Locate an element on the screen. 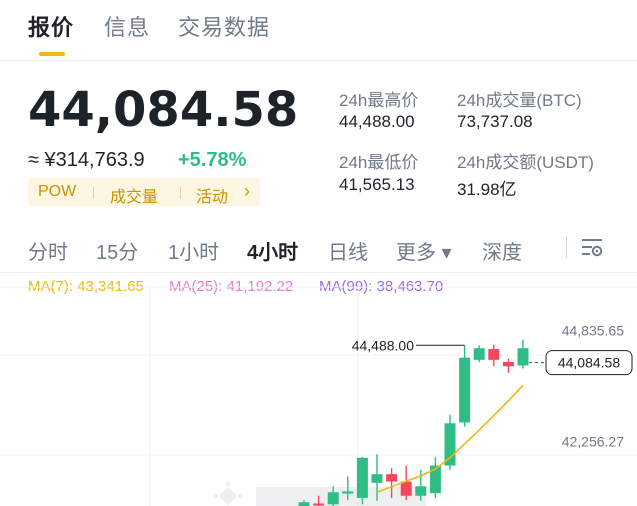  tag-volume: 成交量 is located at coordinates (134, 197).